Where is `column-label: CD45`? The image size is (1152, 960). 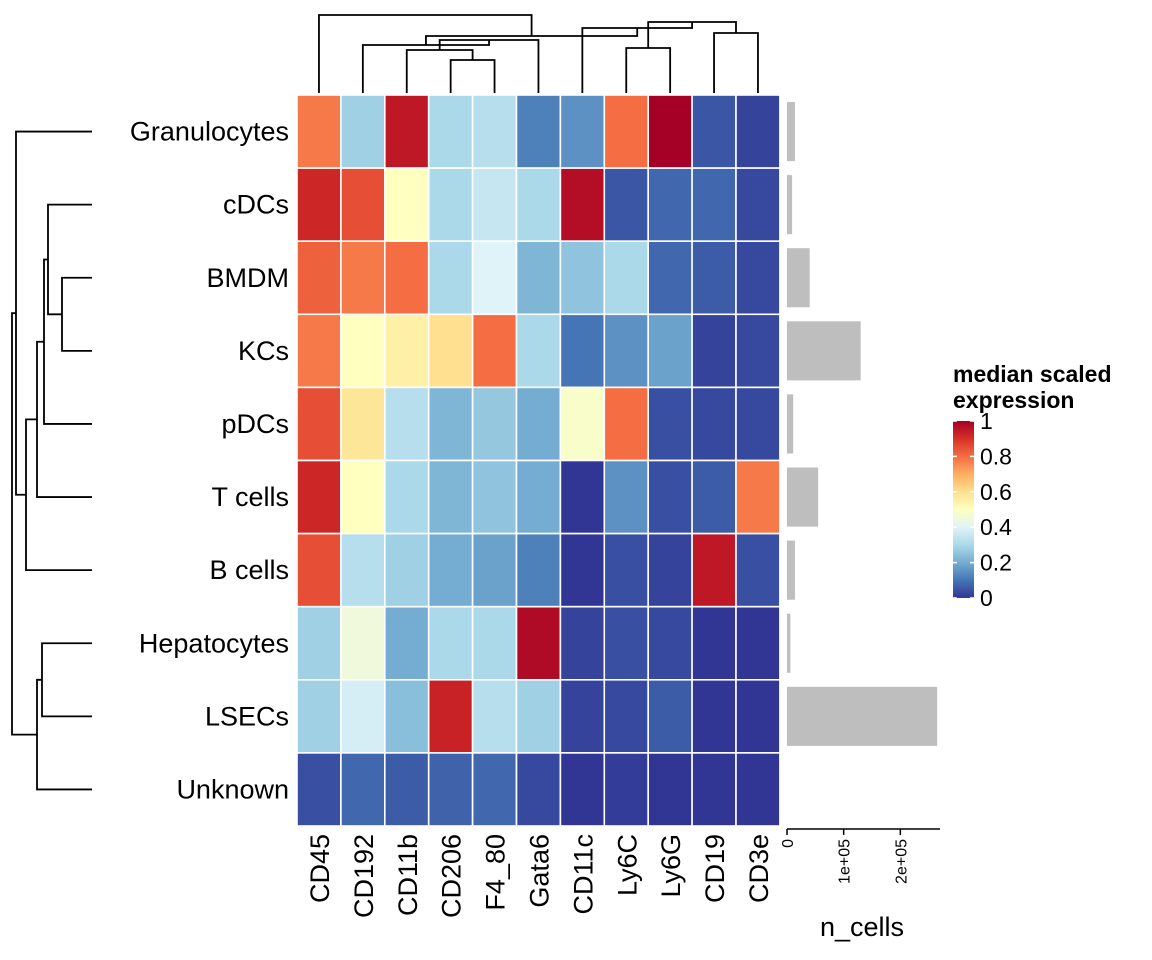 column-label: CD45 is located at coordinates (320, 868).